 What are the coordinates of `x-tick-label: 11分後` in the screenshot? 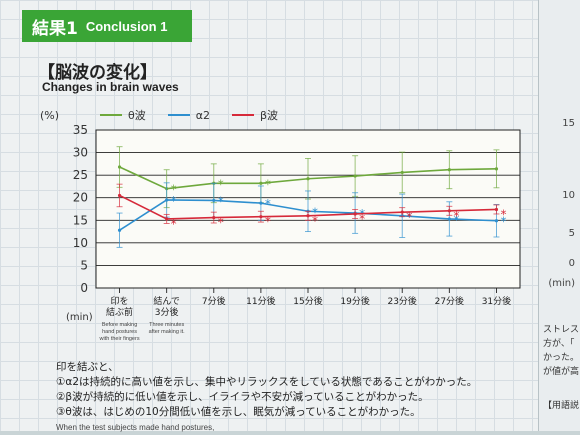 It's located at (260, 301).